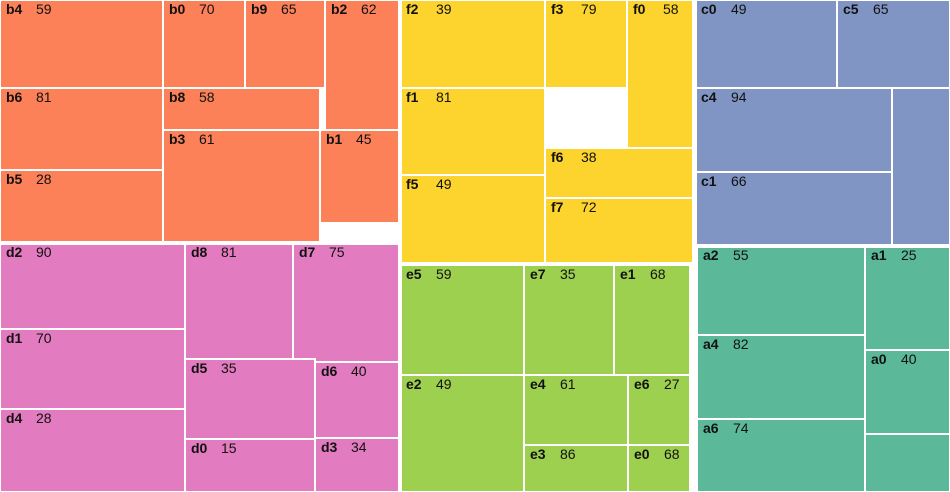 Image resolution: width=950 pixels, height=492 pixels. What do you see at coordinates (44, 9) in the screenshot?
I see `cell-value-label-b4: 59` at bounding box center [44, 9].